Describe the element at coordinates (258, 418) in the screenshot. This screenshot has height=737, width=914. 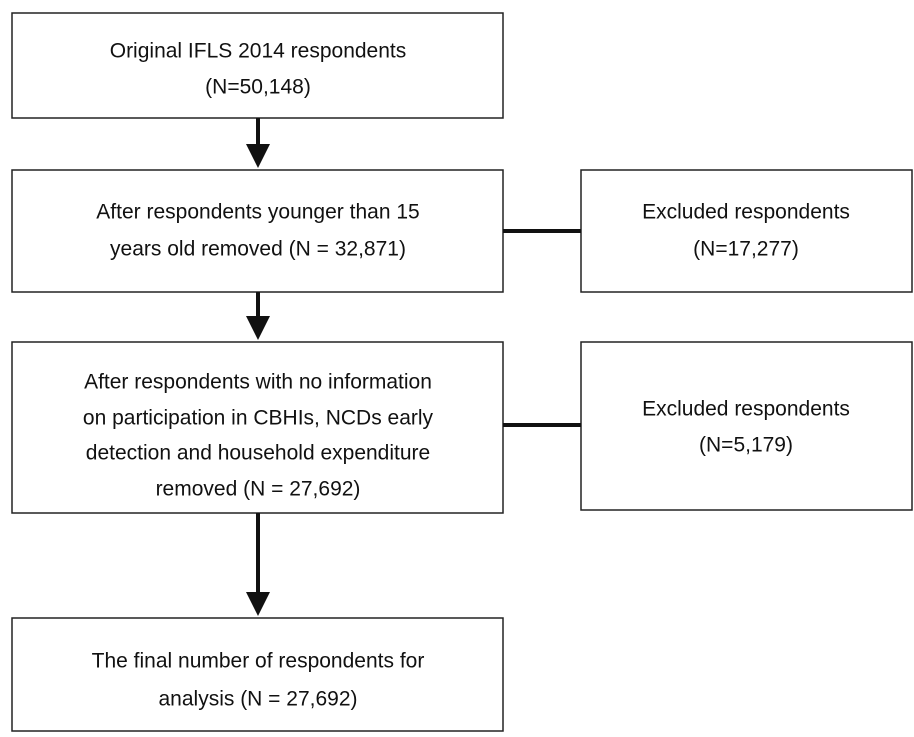
I see `node-text: on participation in CBHIs, NCDs early` at that location.